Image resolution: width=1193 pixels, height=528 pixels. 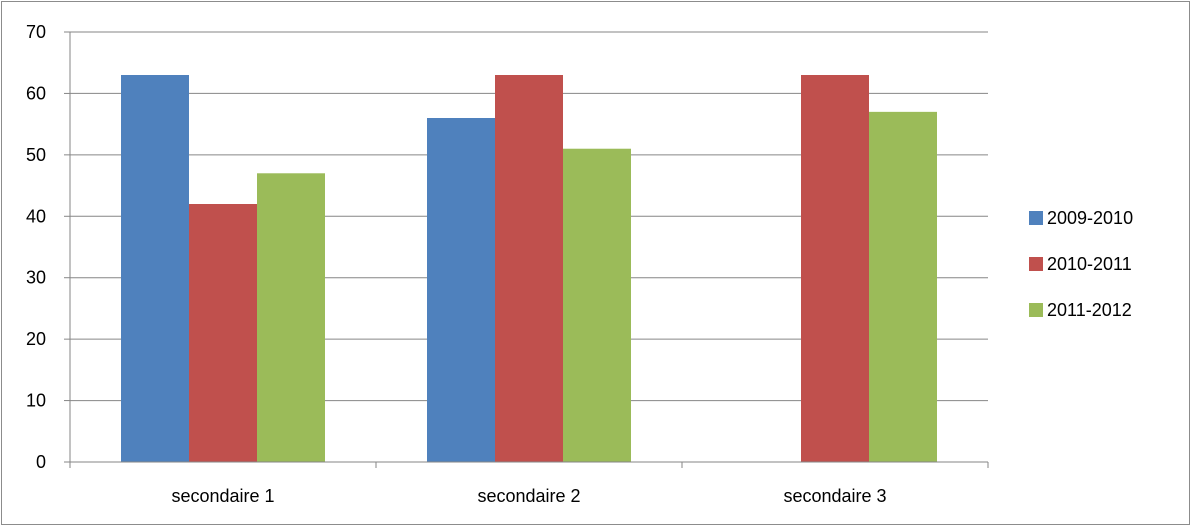 What do you see at coordinates (36, 339) in the screenshot?
I see `y-tick-label: 20` at bounding box center [36, 339].